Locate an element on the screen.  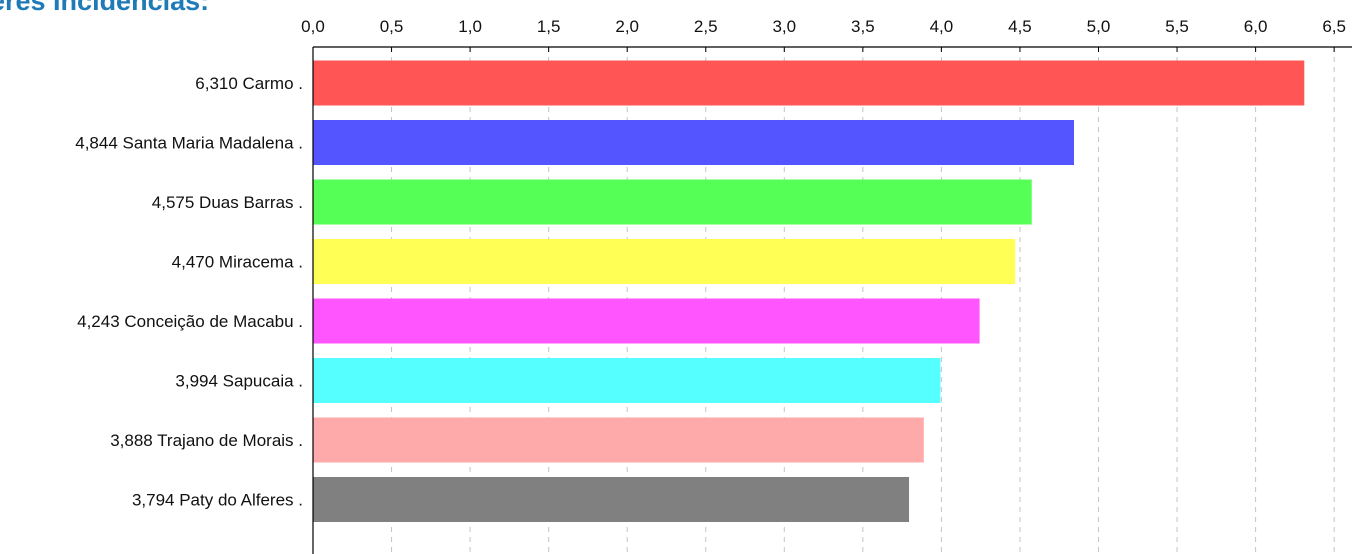
x-tick-label: 3,0 is located at coordinates (784, 26).